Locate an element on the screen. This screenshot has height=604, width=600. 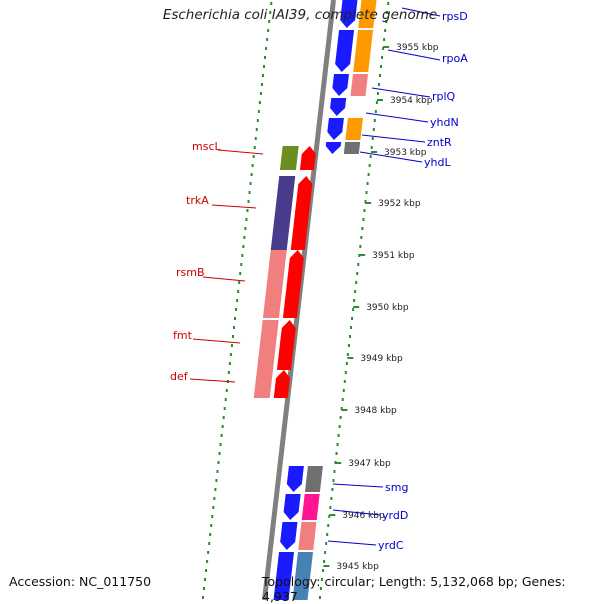
forward-gene-label: zntR is located at coordinates (439, 142).